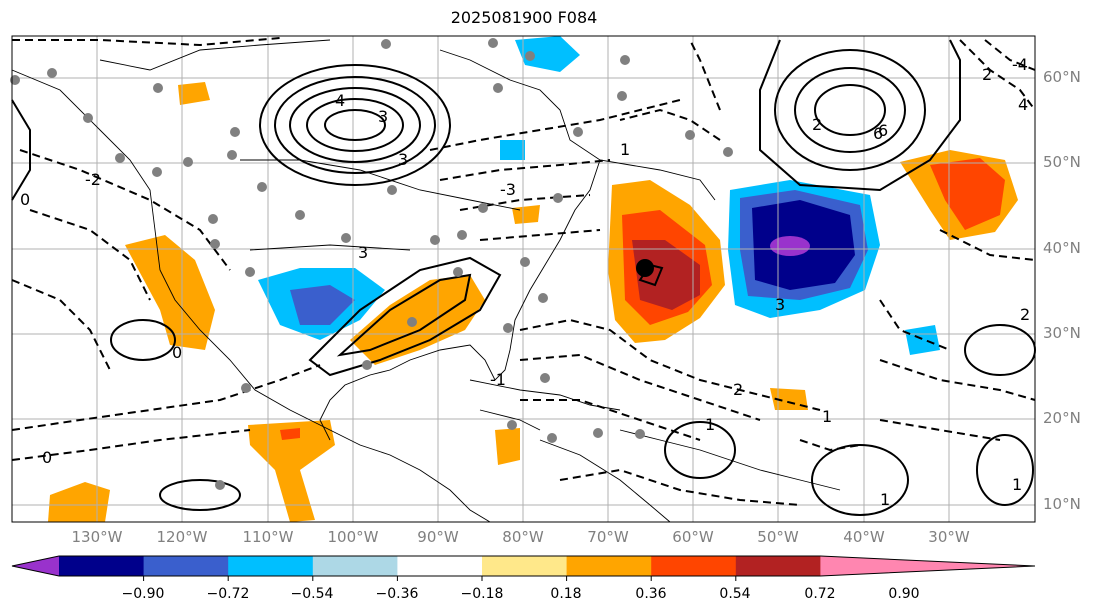  What do you see at coordinates (353, 537) in the screenshot?
I see `lon-label-100w: 100°W` at bounding box center [353, 537].